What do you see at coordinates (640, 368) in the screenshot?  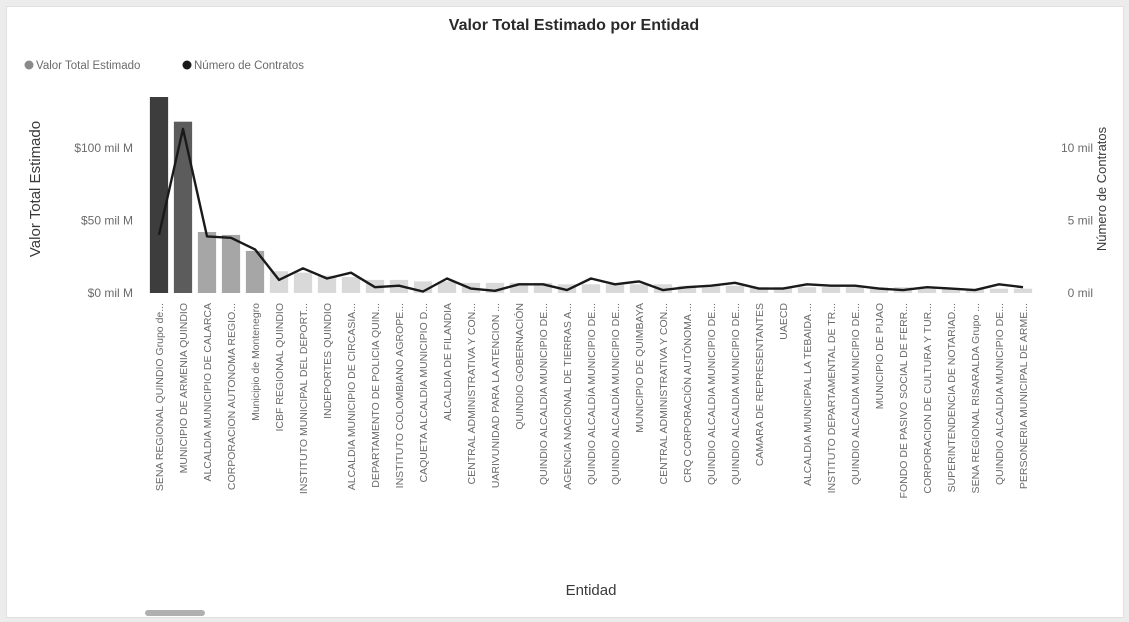 I see `x-tick-label: MUNICIPIO DE QUIMBAYA` at bounding box center [640, 368].